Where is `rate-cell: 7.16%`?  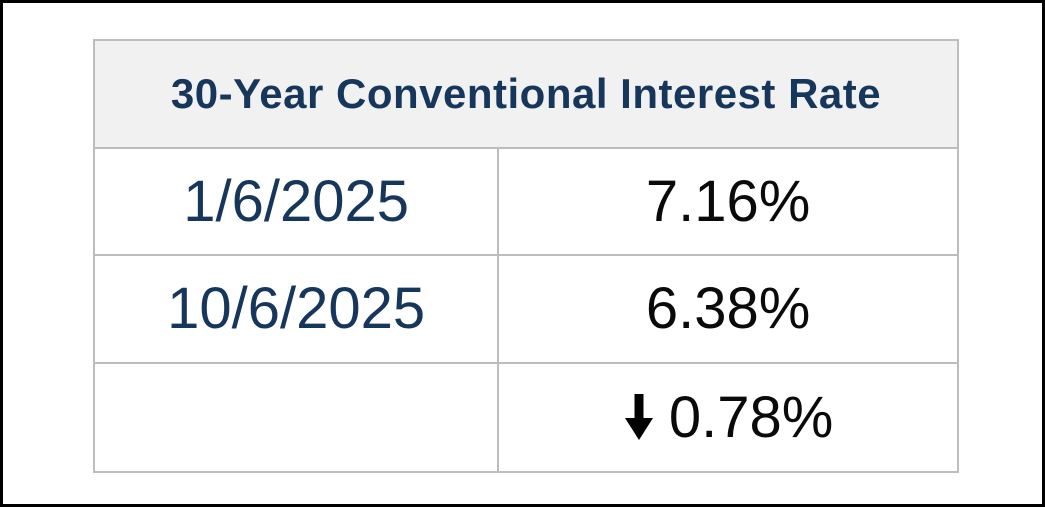 rate-cell: 7.16% is located at coordinates (728, 201).